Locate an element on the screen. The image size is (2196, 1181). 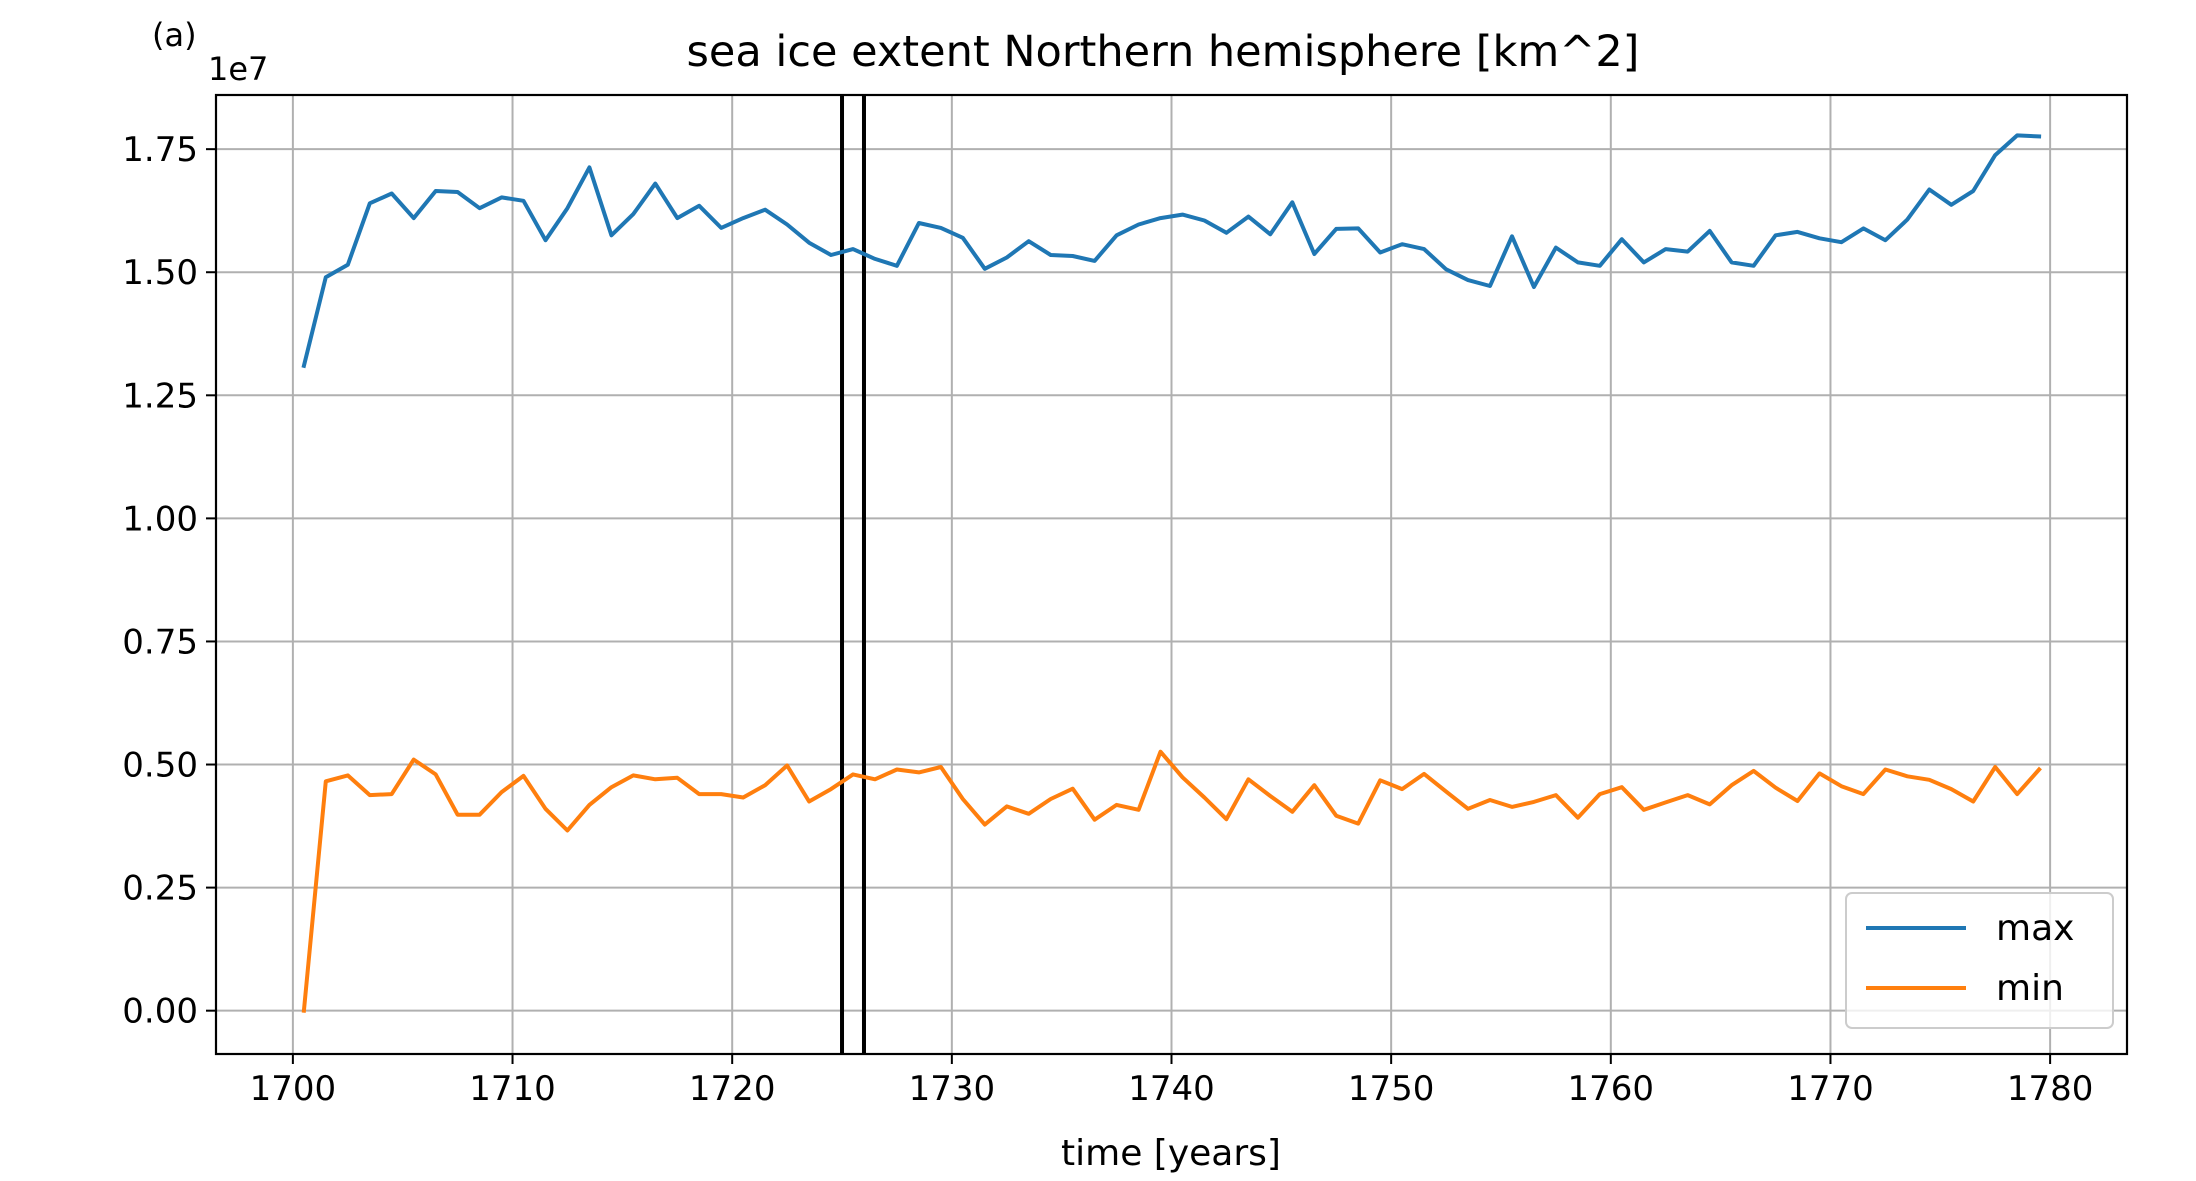
x-tick-label: 1780 is located at coordinates (2050, 1089).